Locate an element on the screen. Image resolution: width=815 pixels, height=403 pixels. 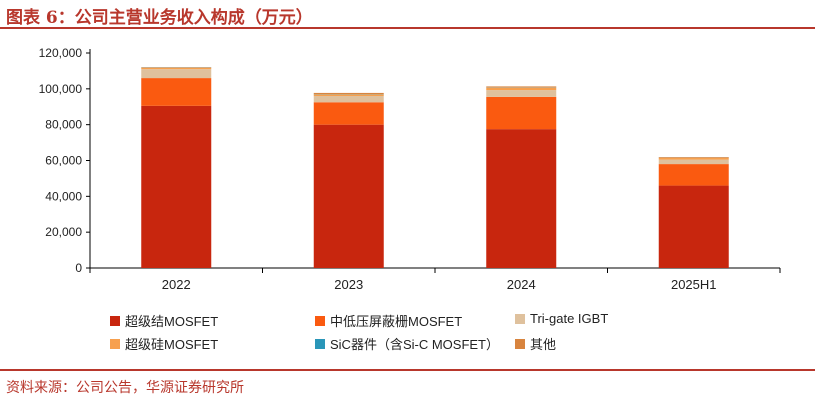
x-tick-label: 2023 is located at coordinates (348, 284).